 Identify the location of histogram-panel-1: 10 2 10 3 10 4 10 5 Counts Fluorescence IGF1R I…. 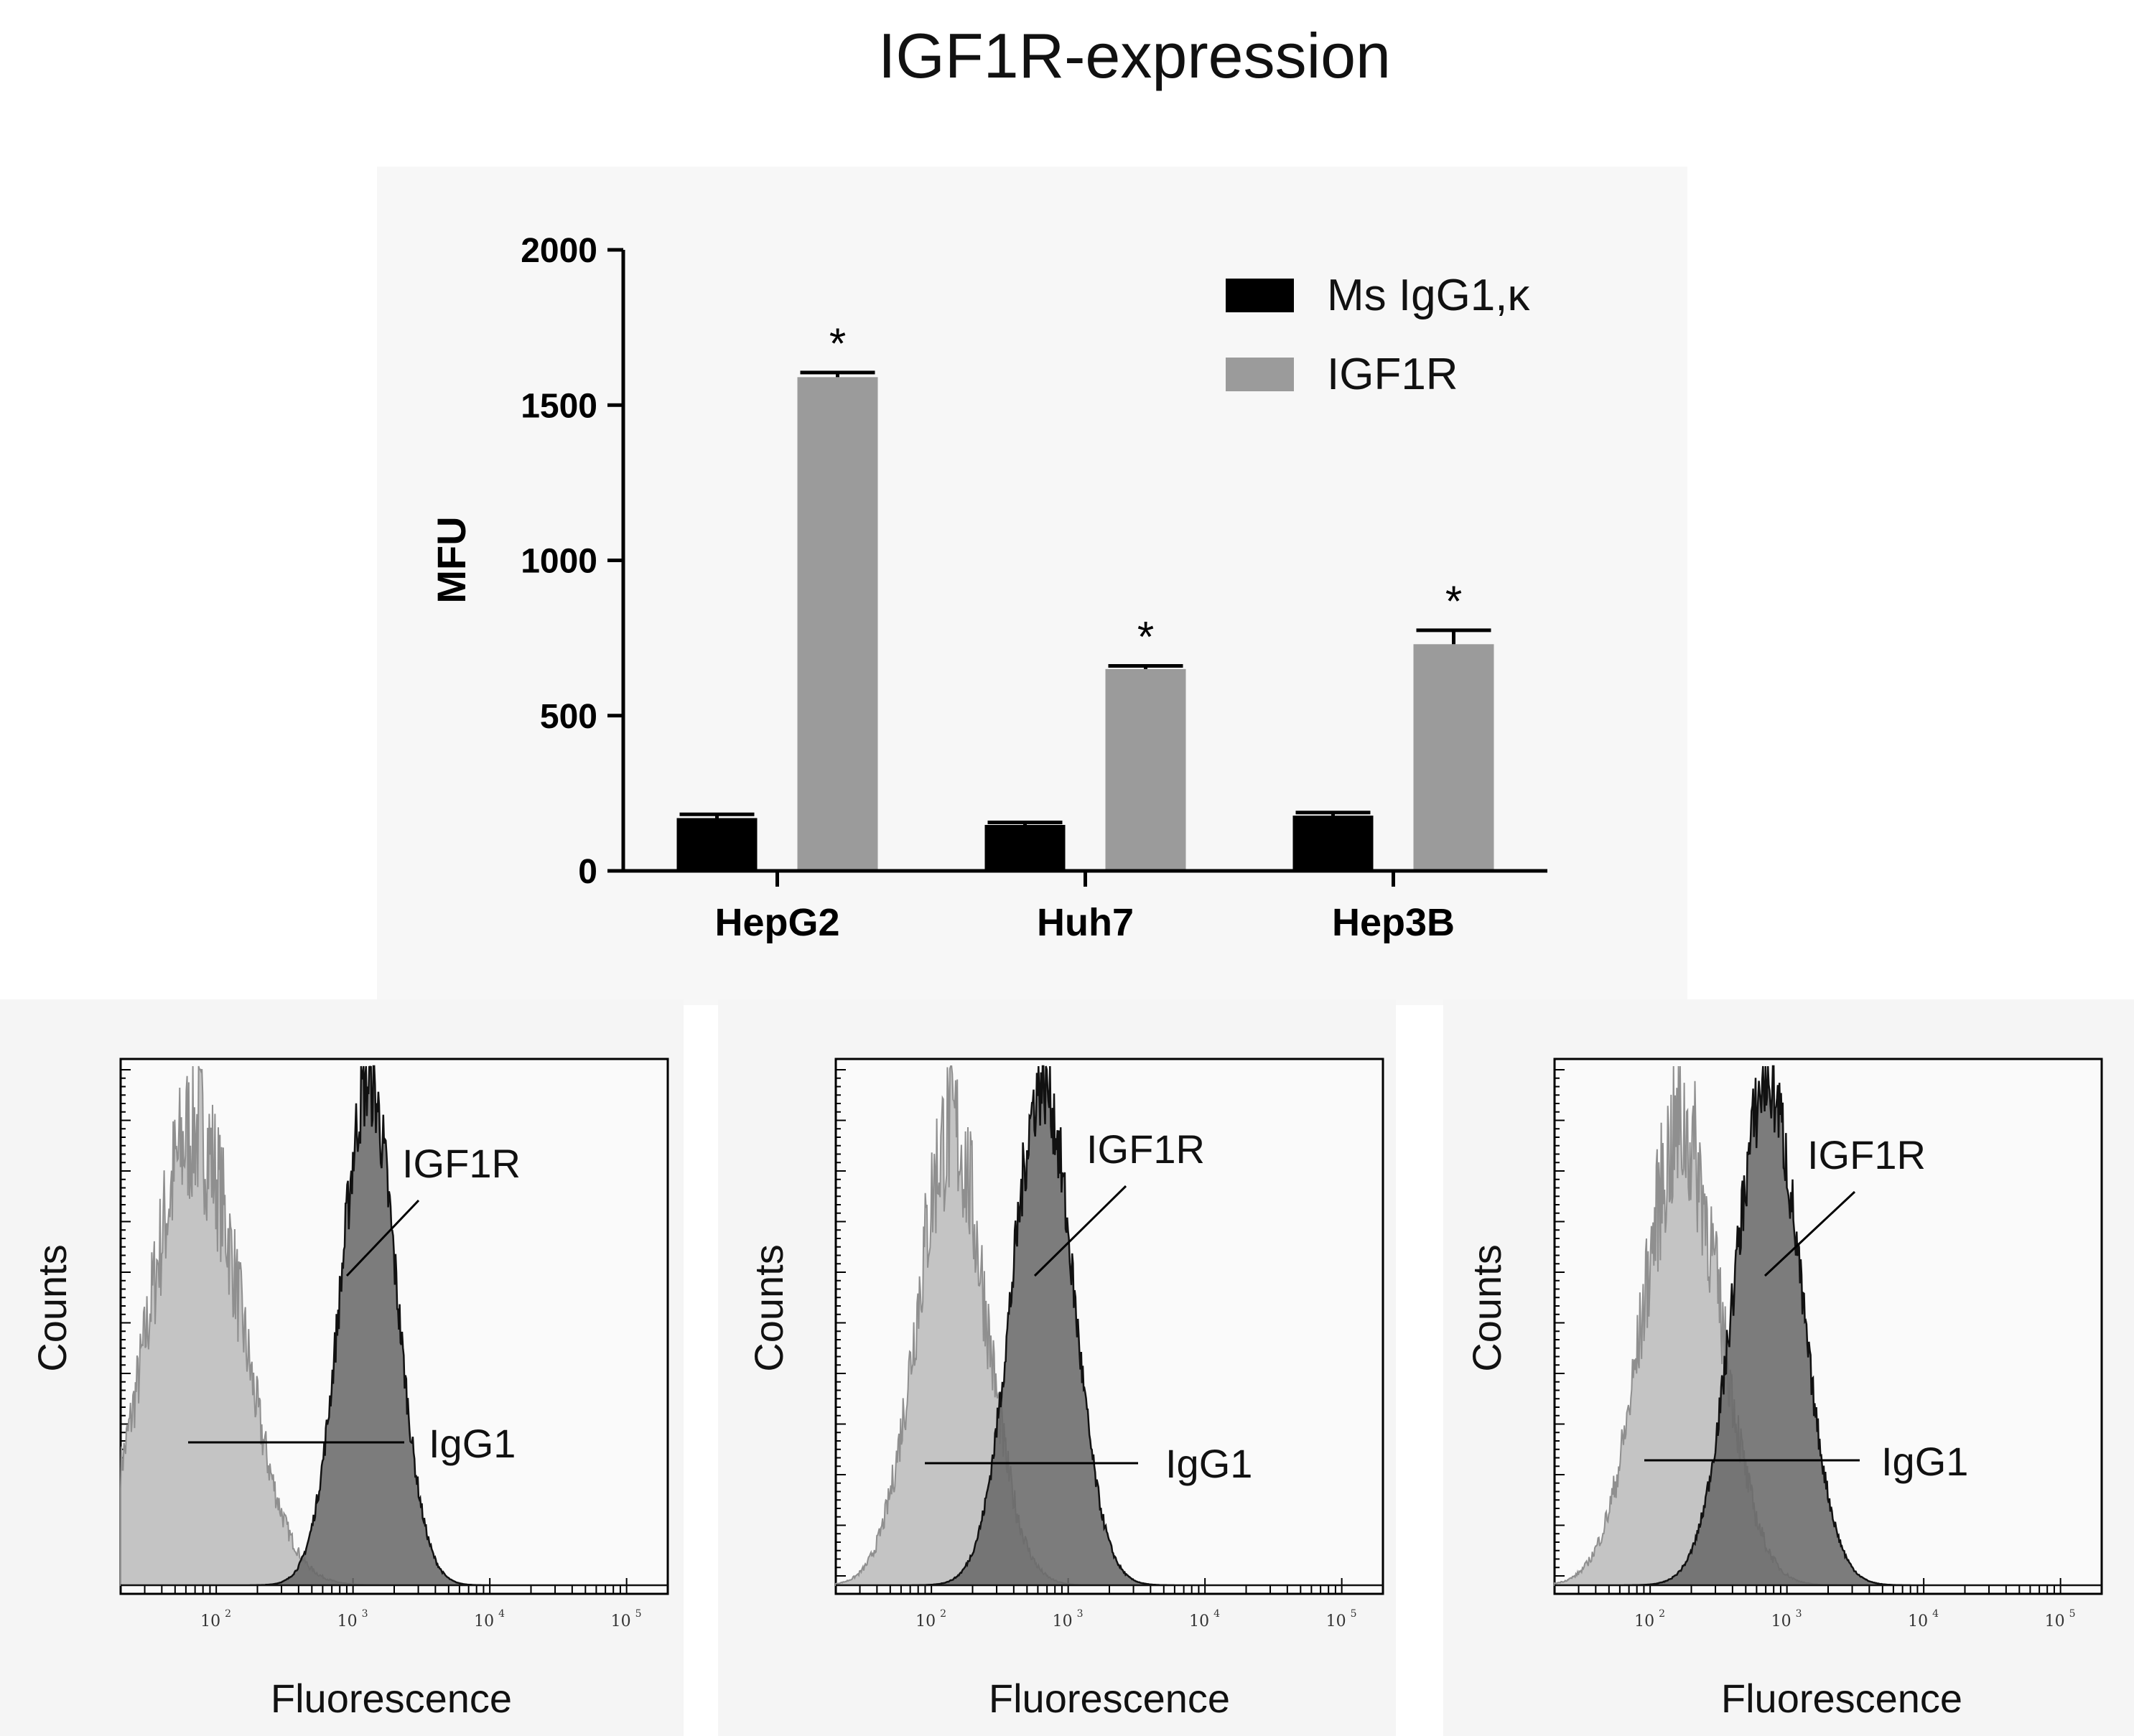
(342, 1367).